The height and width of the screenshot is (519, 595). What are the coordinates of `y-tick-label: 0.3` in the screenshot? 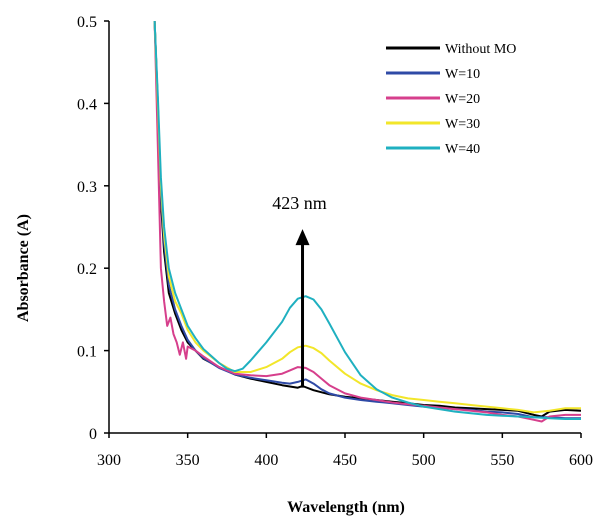 It's located at (87, 187).